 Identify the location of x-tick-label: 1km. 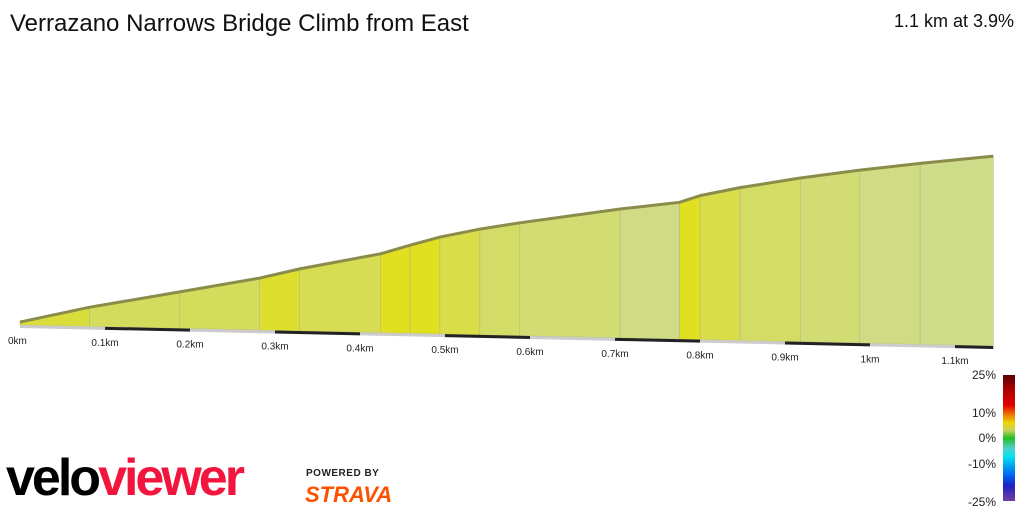
(870, 359).